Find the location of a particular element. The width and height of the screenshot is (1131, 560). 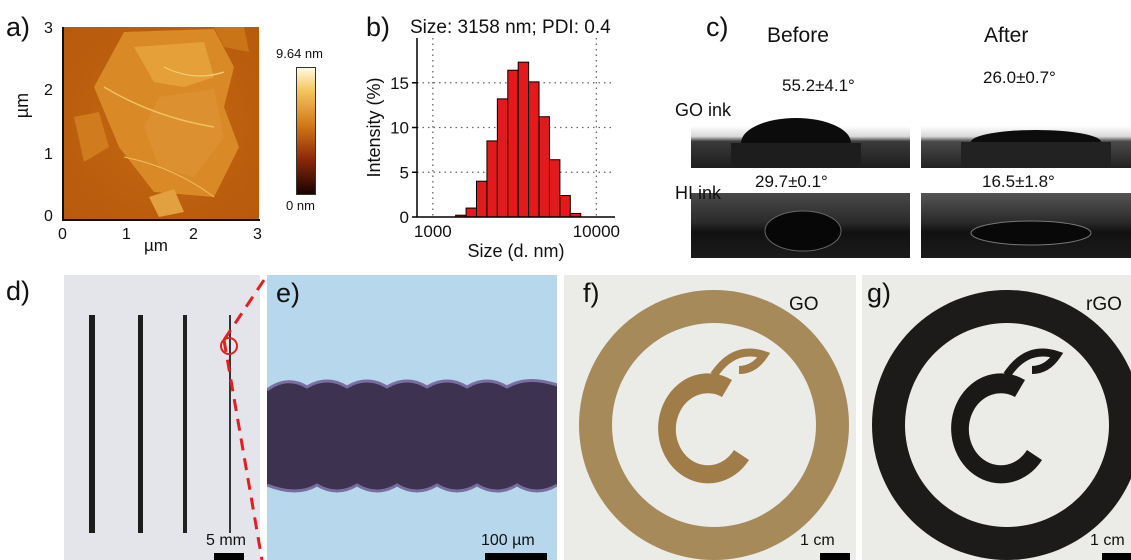

rgo-tag: rGO is located at coordinates (1104, 304).